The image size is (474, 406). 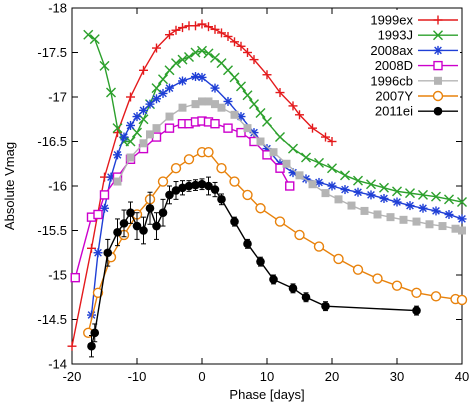 I want to click on y-tick-label: -16.5, so click(x=52, y=141).